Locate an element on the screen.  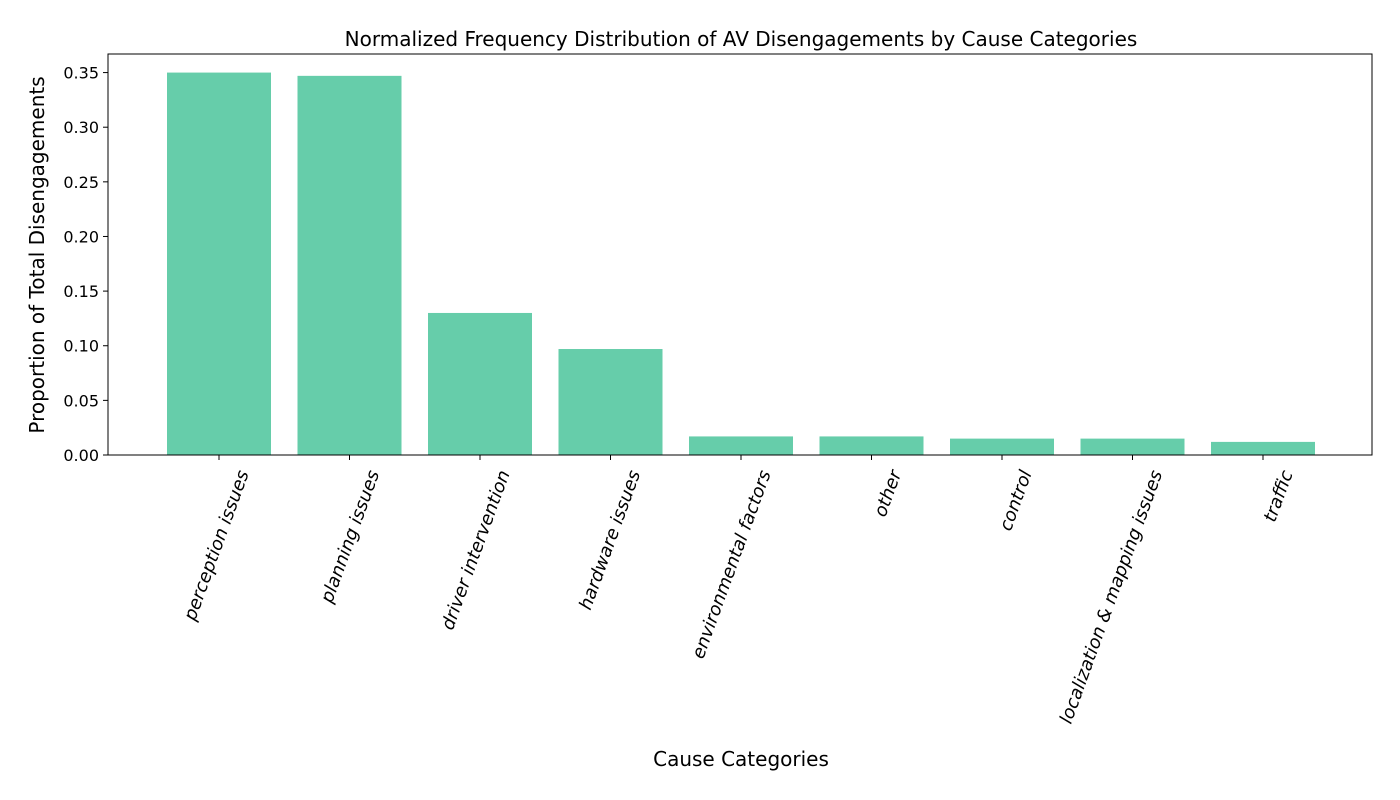
x-axis-label: Cause Categories is located at coordinates (741, 759).